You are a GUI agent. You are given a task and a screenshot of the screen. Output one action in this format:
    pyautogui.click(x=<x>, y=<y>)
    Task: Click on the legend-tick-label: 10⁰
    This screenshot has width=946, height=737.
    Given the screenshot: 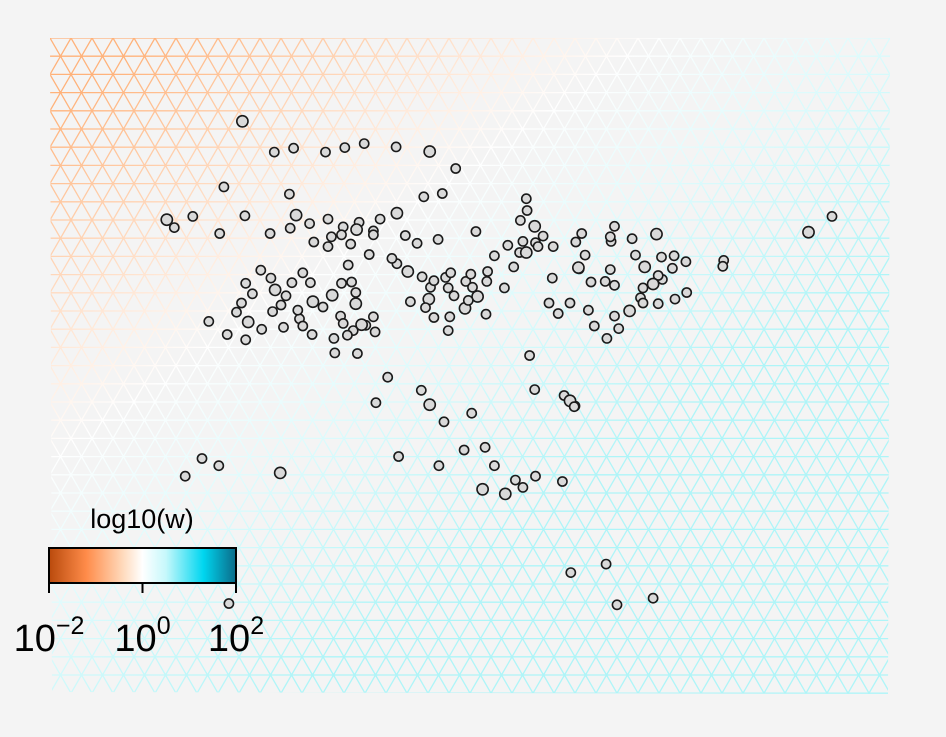 What is the action you would take?
    pyautogui.click(x=142, y=636)
    